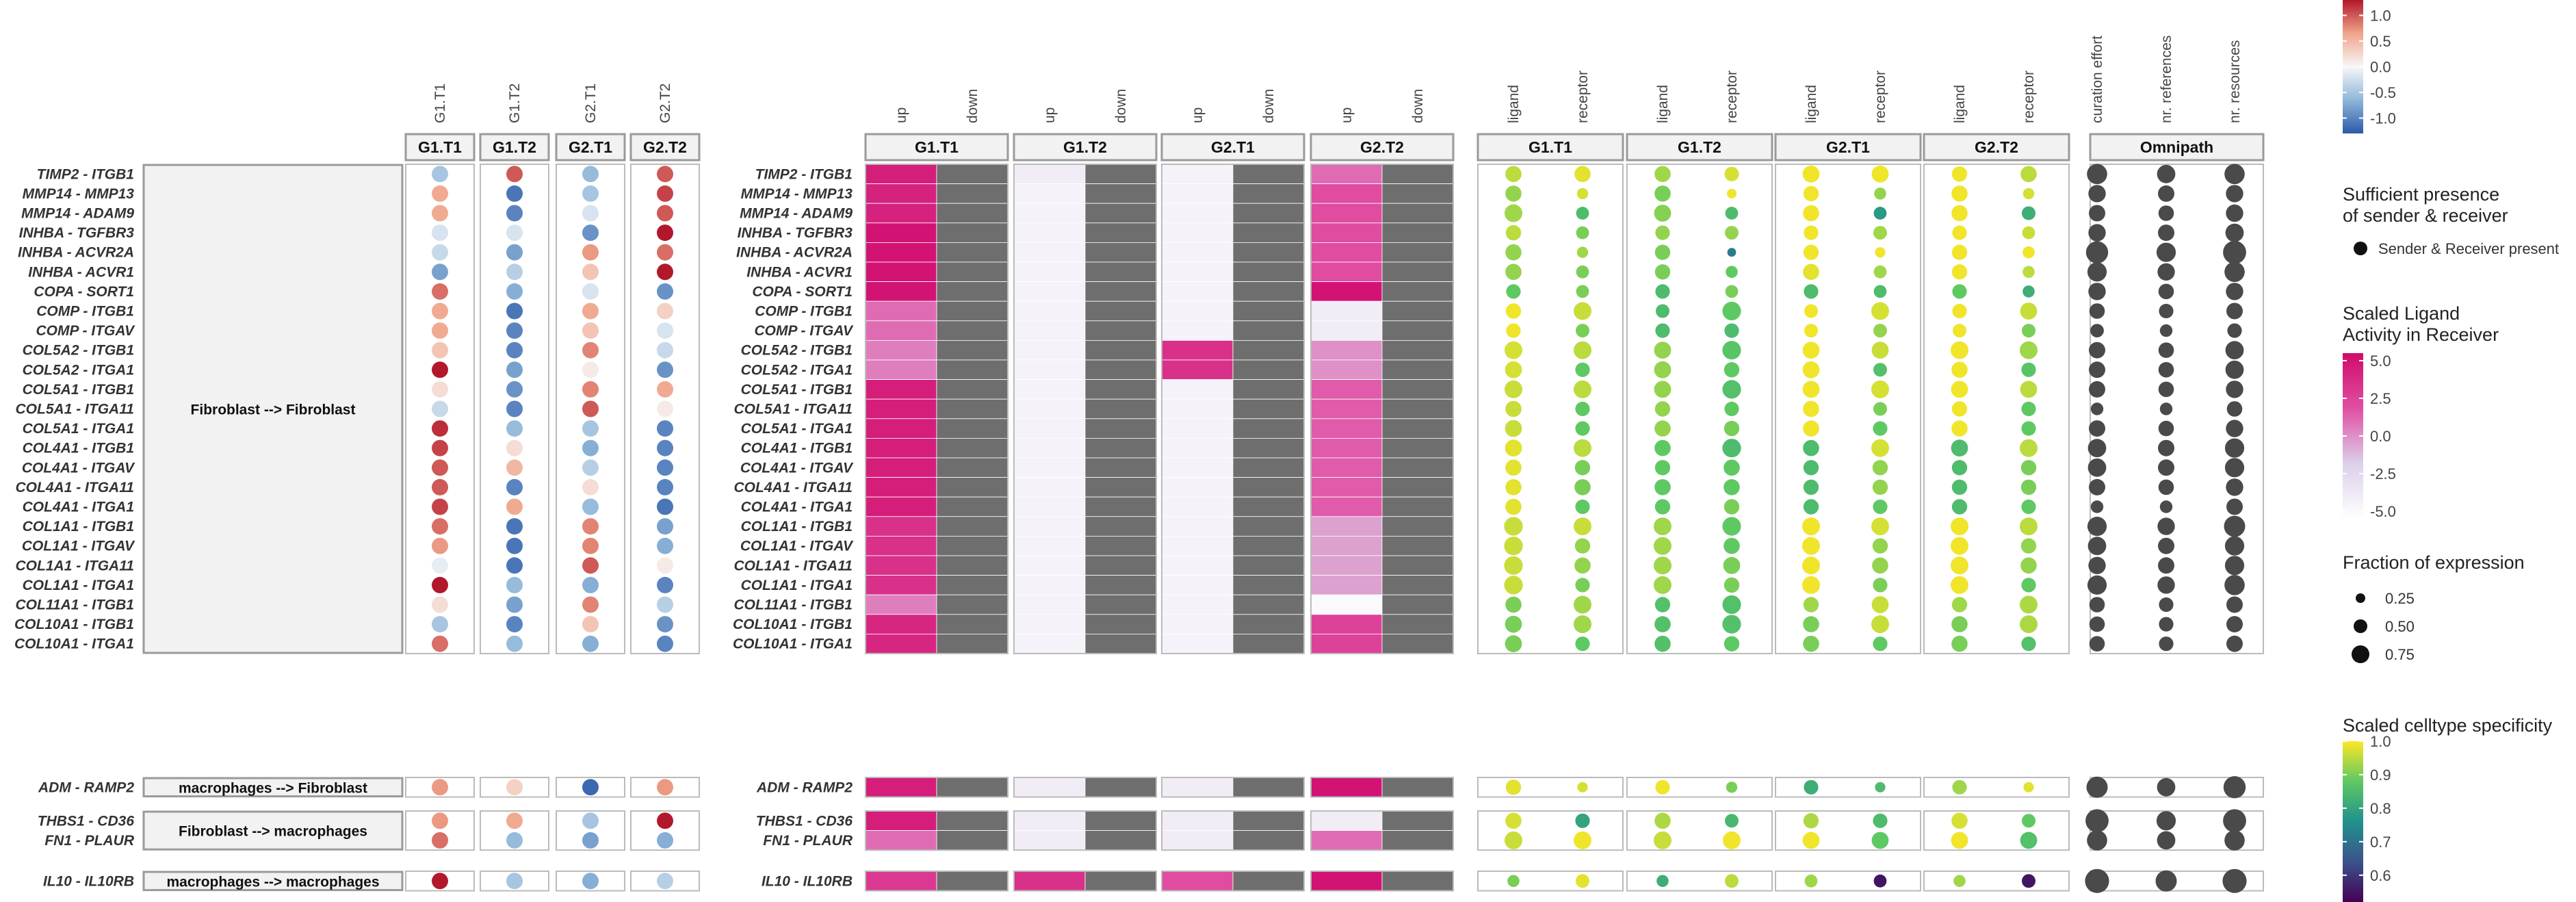 The width and height of the screenshot is (2576, 902). Describe the element at coordinates (2448, 725) in the screenshot. I see `legend-title: Scaled celltype specificity` at that location.